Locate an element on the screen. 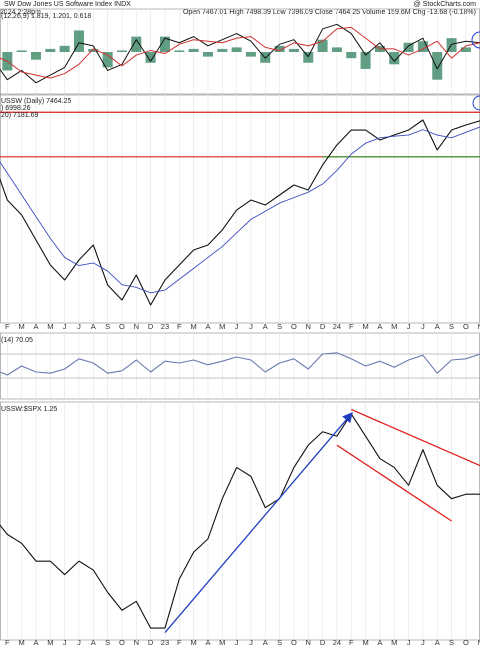  panel-title: (12,26,9) 1.819, 1.201, 0.618 is located at coordinates (46, 16).